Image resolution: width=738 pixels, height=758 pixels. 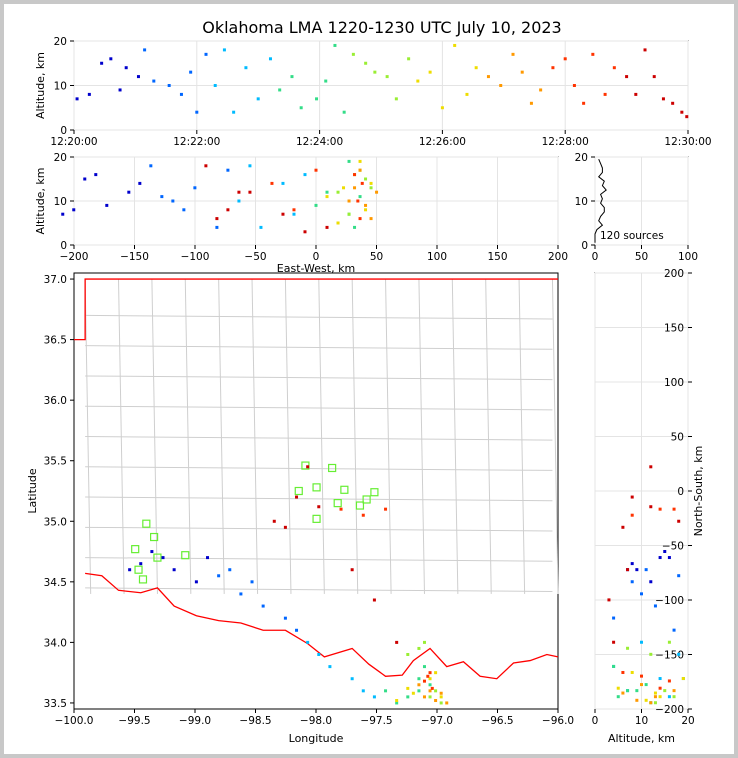 What do you see at coordinates (669, 656) in the screenshot?
I see `ns-alt-ytick-label: −150` at bounding box center [669, 656].